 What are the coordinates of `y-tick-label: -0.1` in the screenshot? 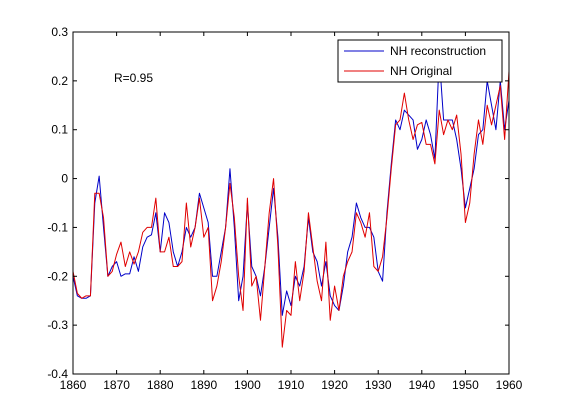 It's located at (57, 227).